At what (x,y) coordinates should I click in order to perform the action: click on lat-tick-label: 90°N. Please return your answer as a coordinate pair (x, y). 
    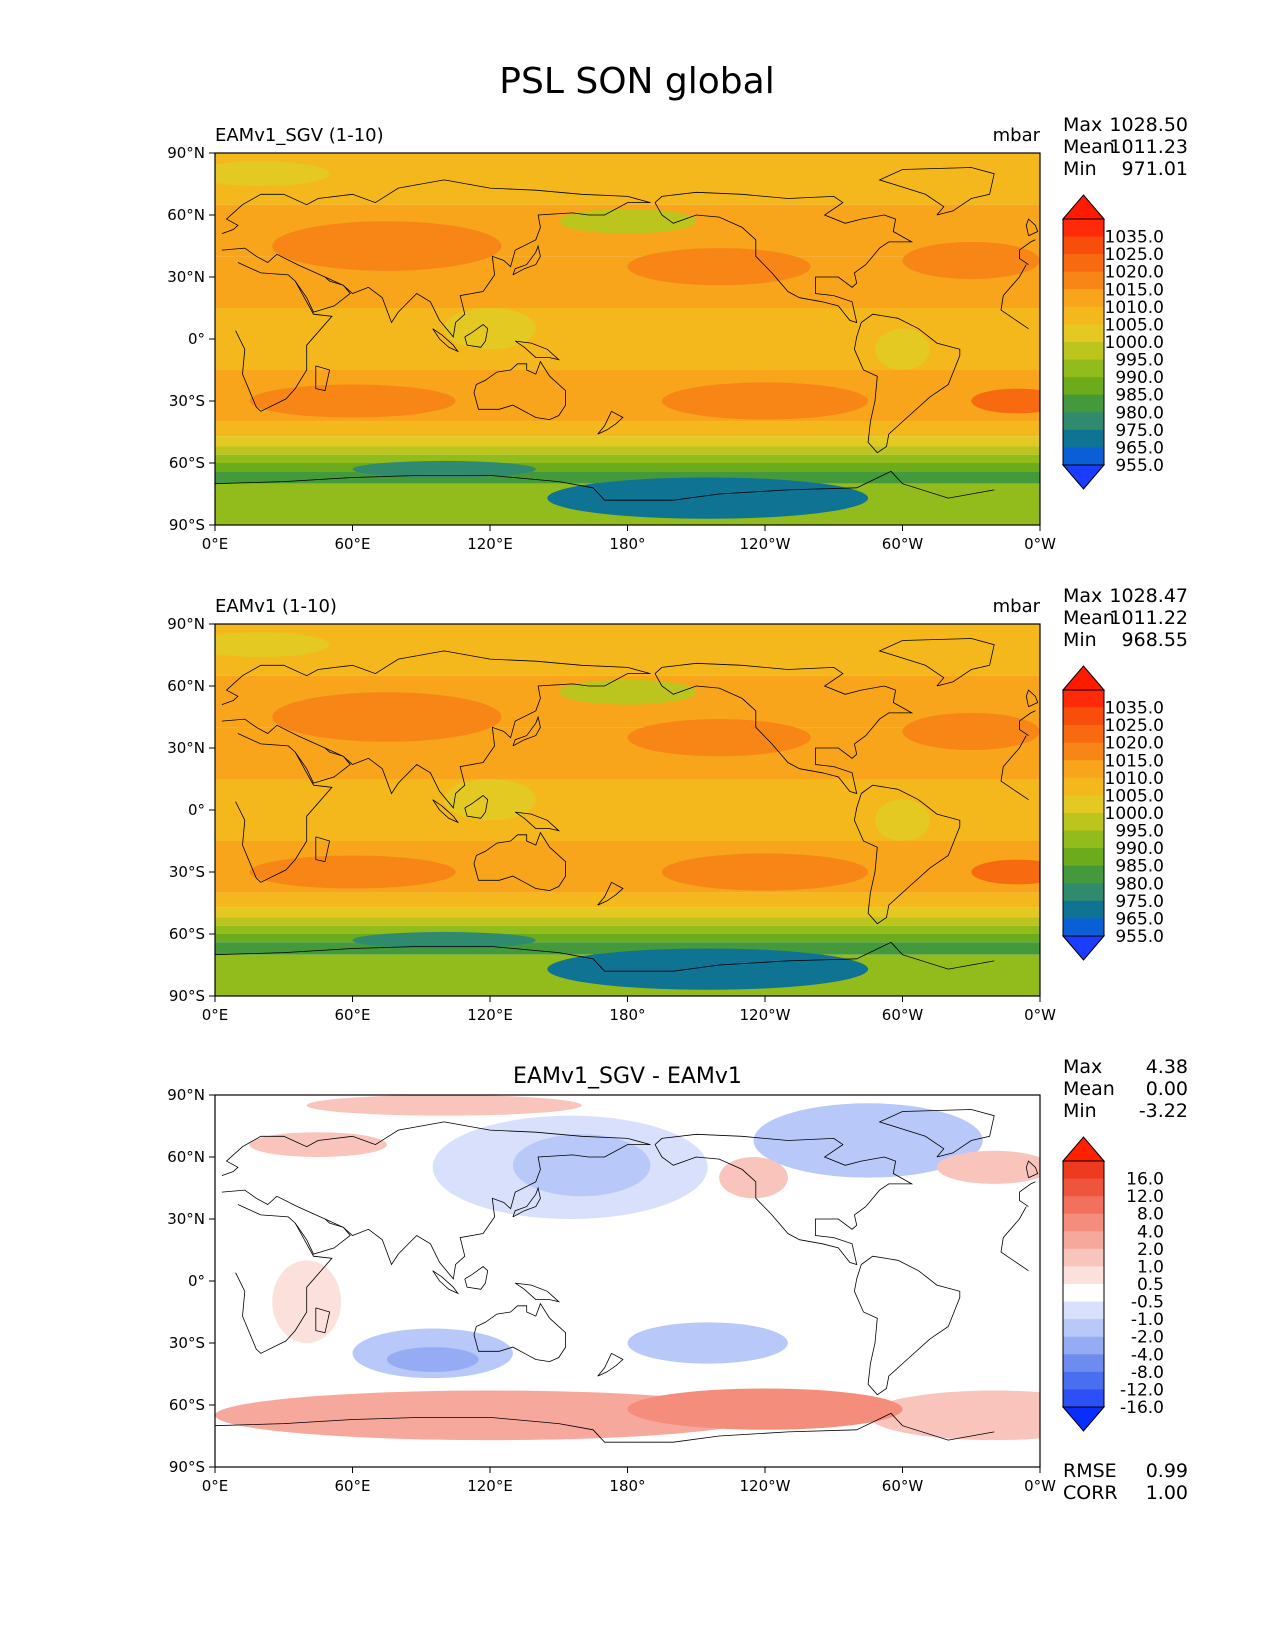
    Looking at the image, I should click on (186, 153).